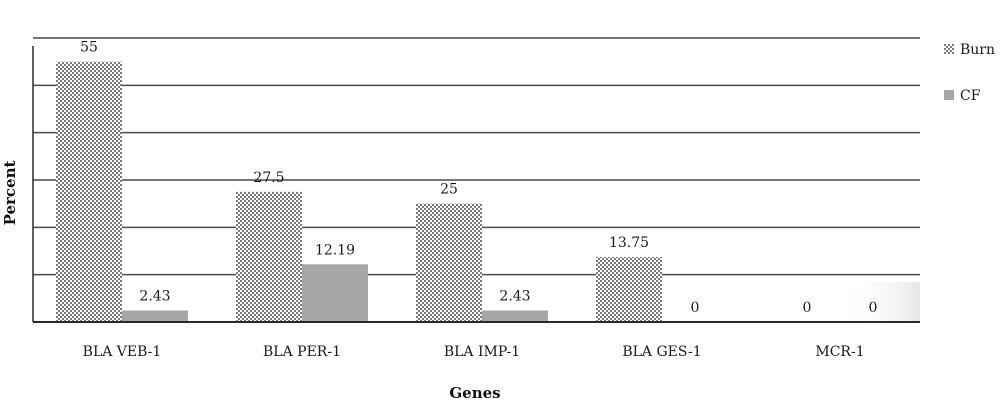 Image resolution: width=1000 pixels, height=405 pixels. Describe the element at coordinates (969, 73) in the screenshot. I see `legend: Burn CF` at that location.